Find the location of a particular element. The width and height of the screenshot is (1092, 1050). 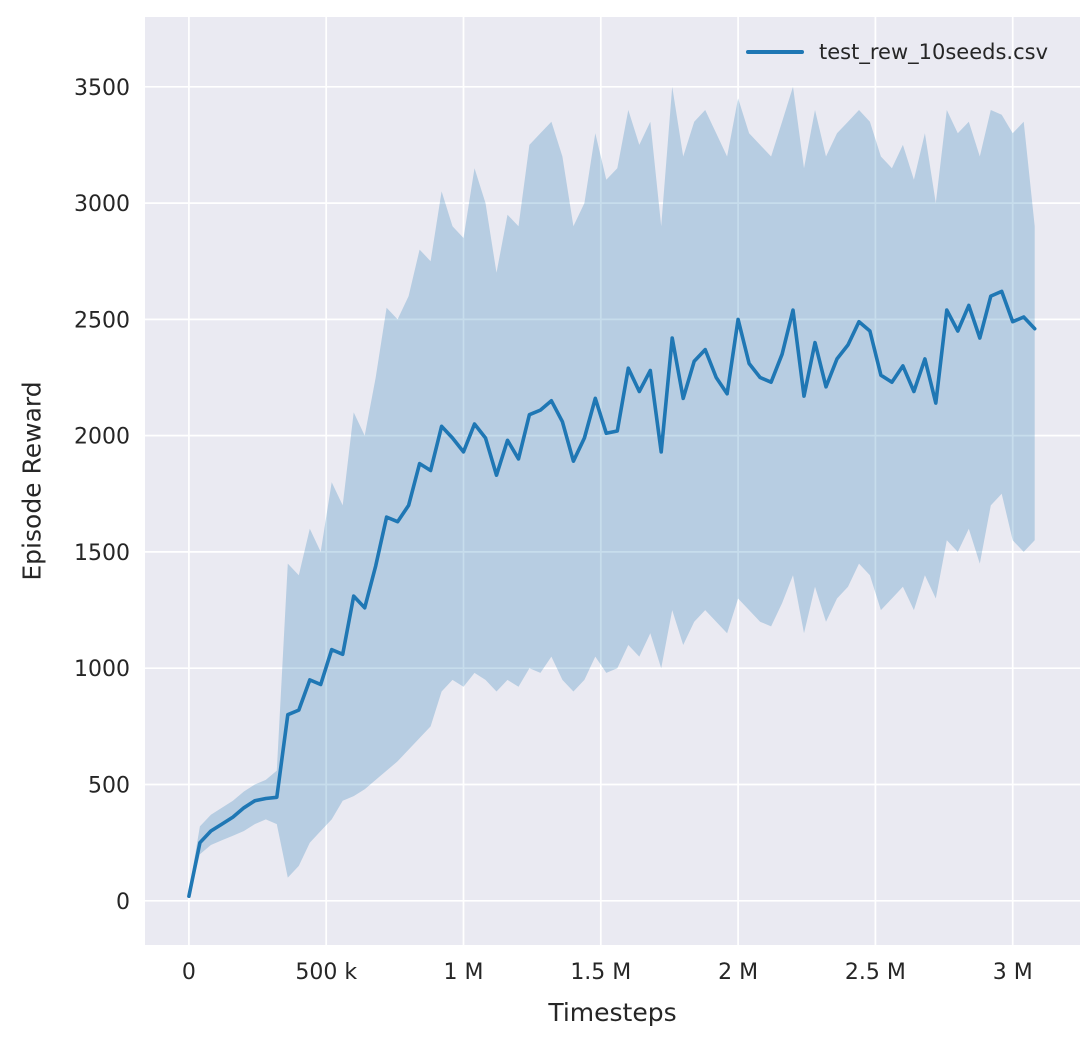

x-tick-label: 1 M is located at coordinates (464, 972).